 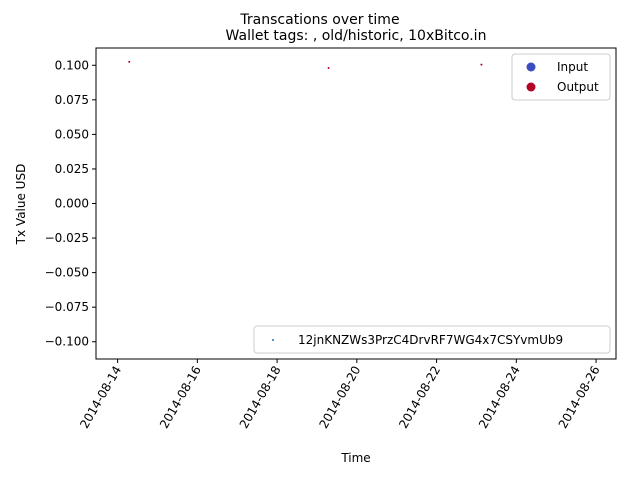 I want to click on x-axis-label: Time, so click(x=355, y=458).